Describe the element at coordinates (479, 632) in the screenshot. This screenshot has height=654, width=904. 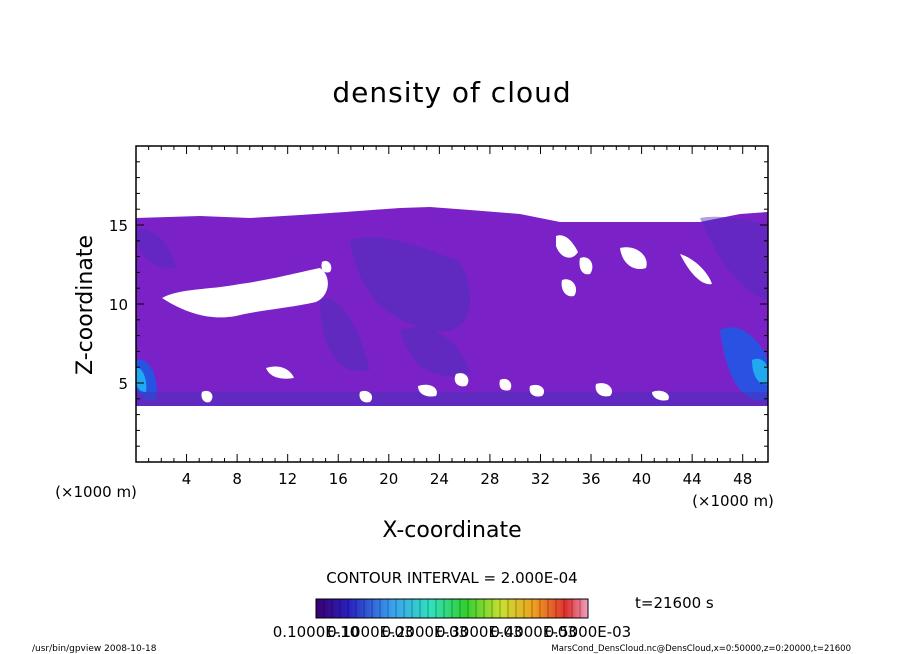
I see `colorbar-label: 0.3000E-03` at that location.